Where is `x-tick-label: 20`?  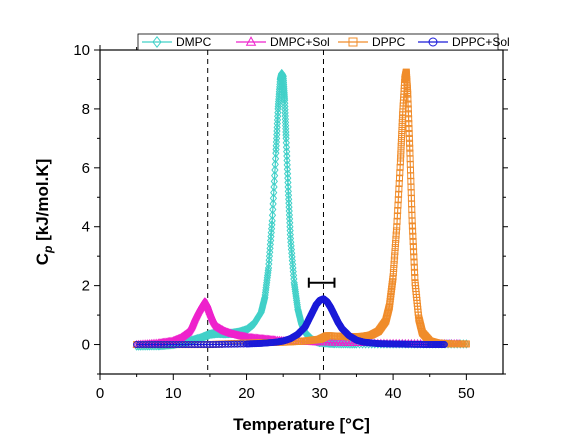
x-tick-label: 20 is located at coordinates (246, 393).